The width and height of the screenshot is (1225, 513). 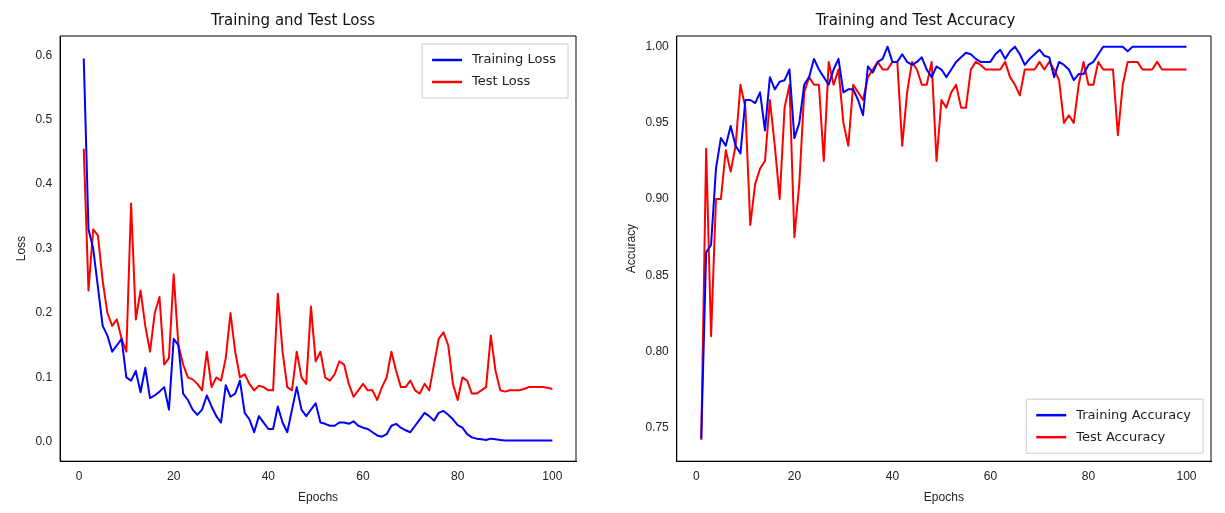 What do you see at coordinates (20, 248) in the screenshot?
I see `y-axis-title: Loss` at bounding box center [20, 248].